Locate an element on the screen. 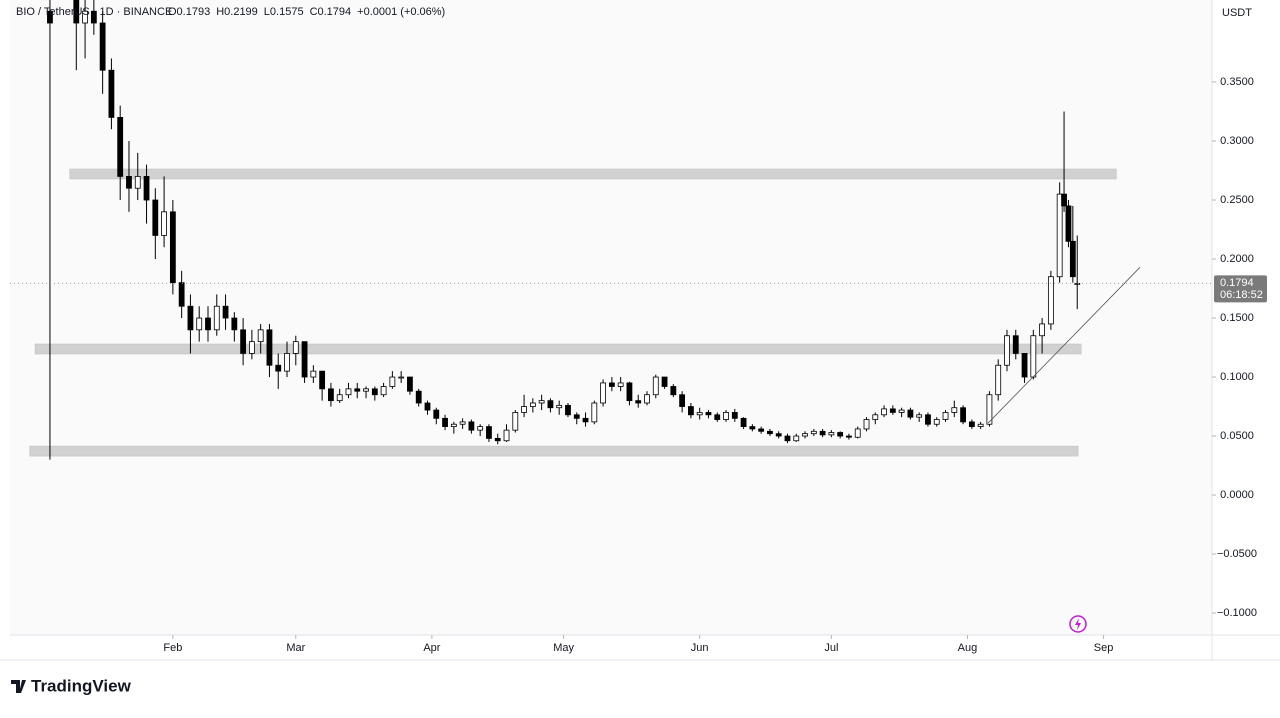  price-tag-value: 0.1794 is located at coordinates (1237, 283).